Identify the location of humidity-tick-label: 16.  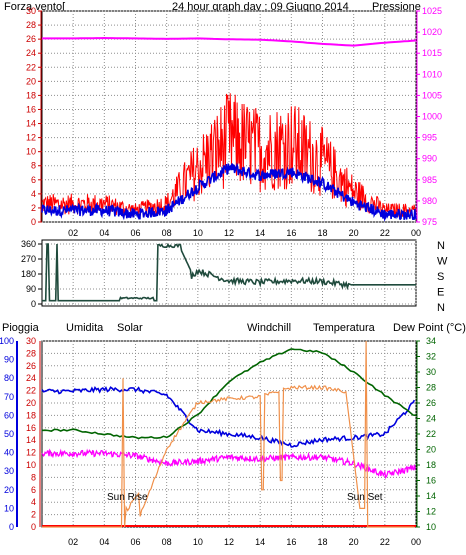
(31, 428).